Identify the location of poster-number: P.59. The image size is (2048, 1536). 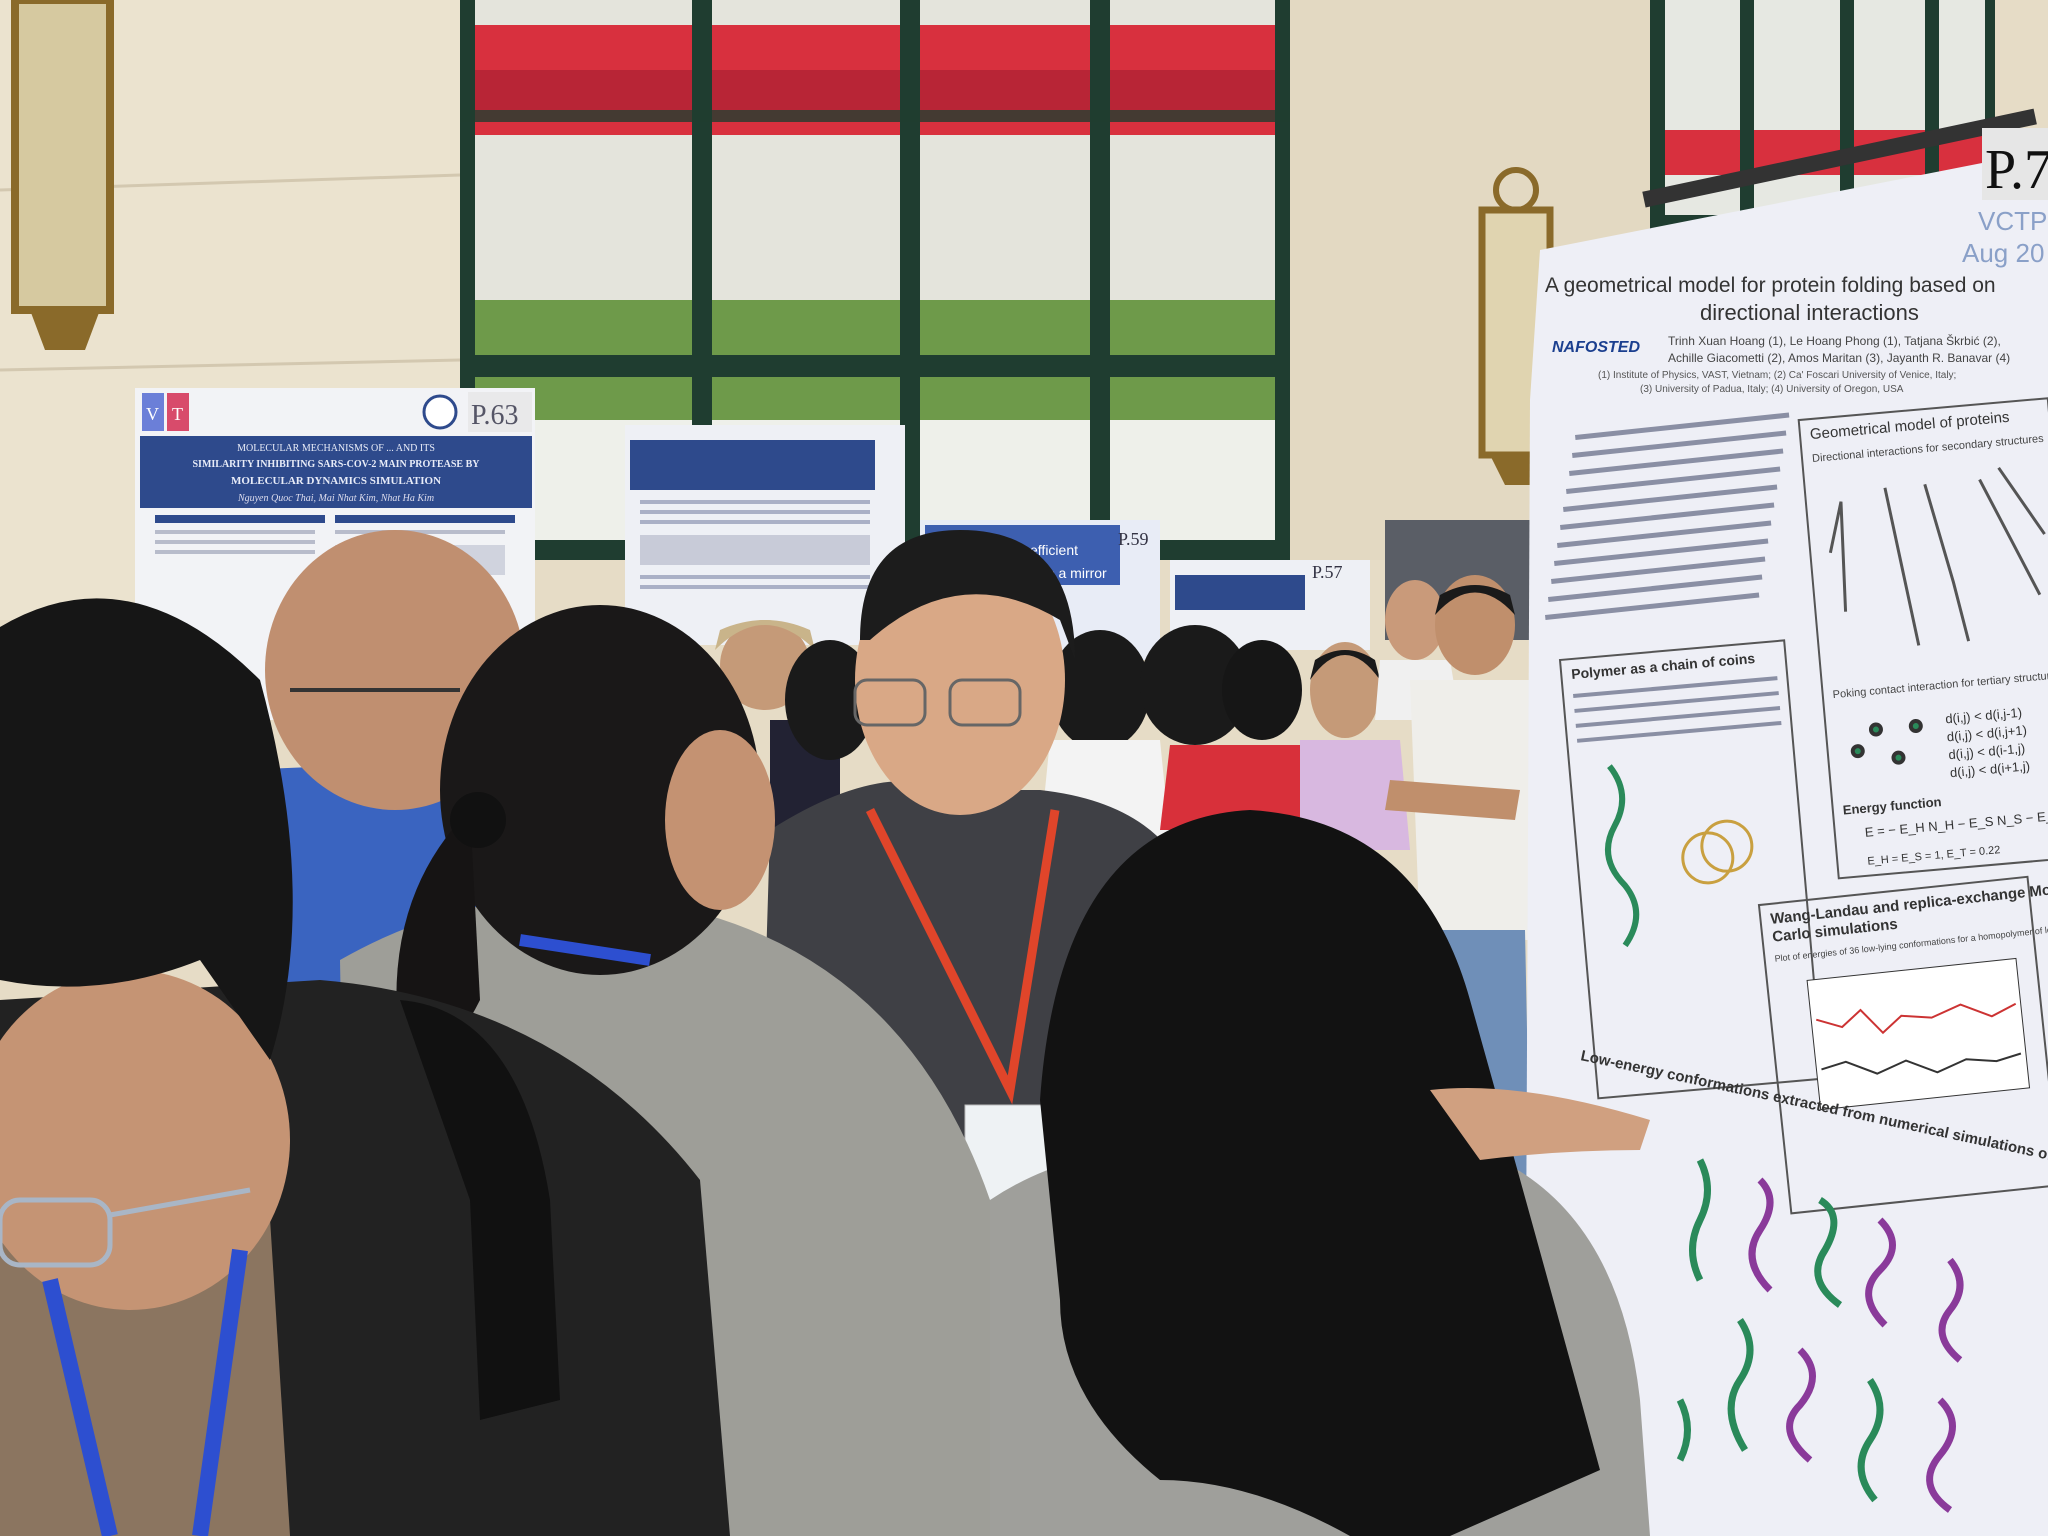
(1133, 539).